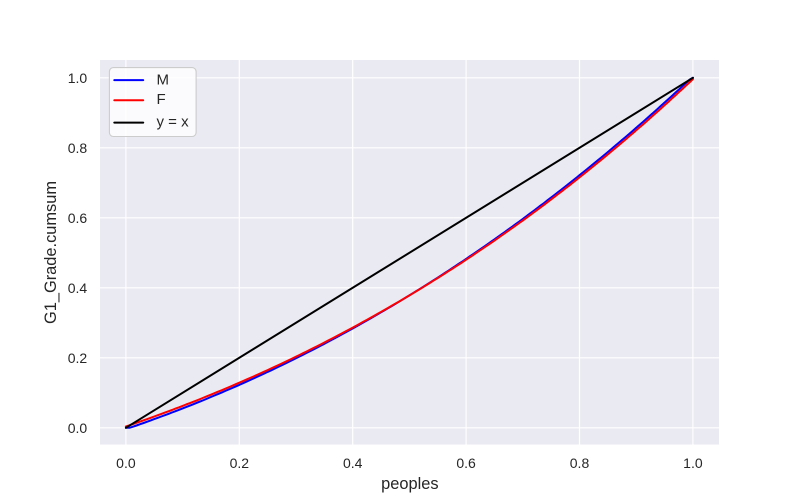 The image size is (800, 500). What do you see at coordinates (161, 99) in the screenshot?
I see `svg-text: F` at bounding box center [161, 99].